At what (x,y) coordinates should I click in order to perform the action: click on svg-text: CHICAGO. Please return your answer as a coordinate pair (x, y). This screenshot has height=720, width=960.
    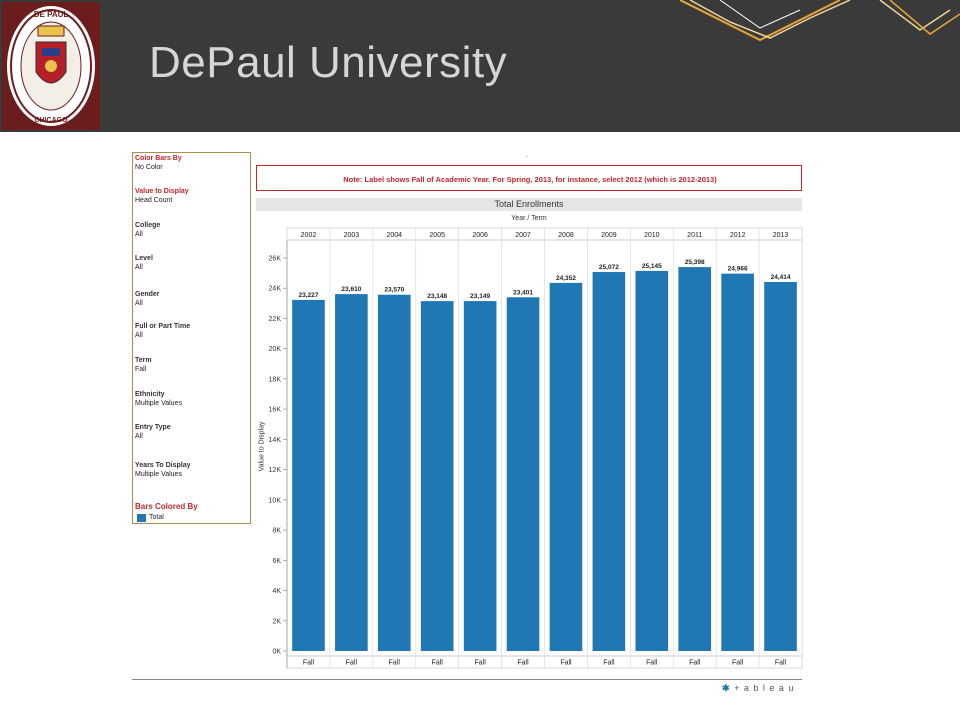
    Looking at the image, I should click on (51, 120).